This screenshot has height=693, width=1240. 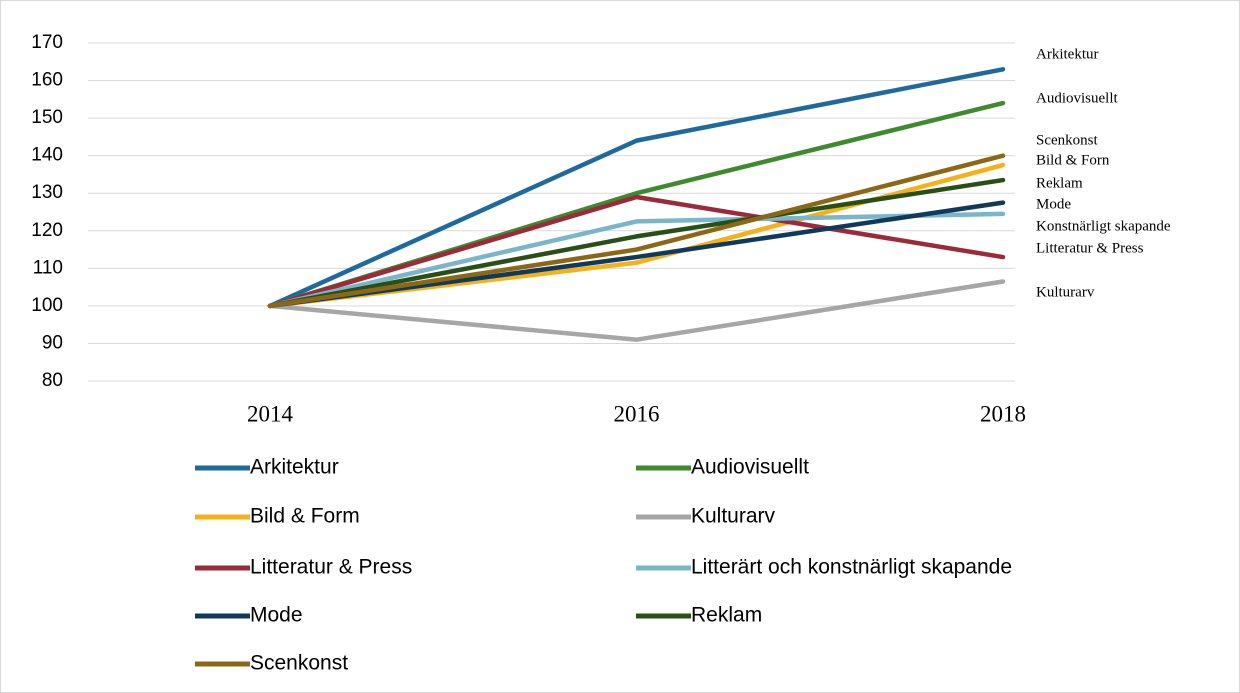 I want to click on y-tick-label: 120, so click(x=47, y=230).